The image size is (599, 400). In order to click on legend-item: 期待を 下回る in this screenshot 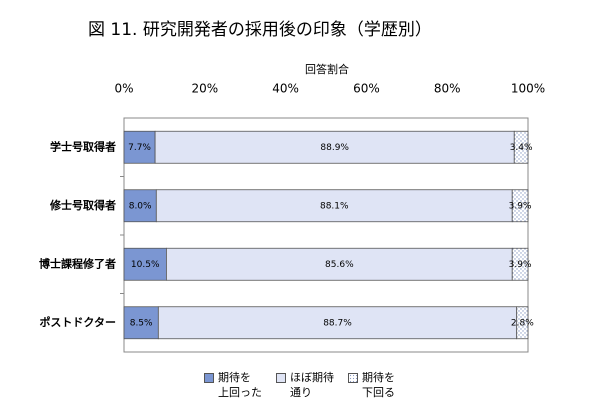, I will do `click(371, 385)`.